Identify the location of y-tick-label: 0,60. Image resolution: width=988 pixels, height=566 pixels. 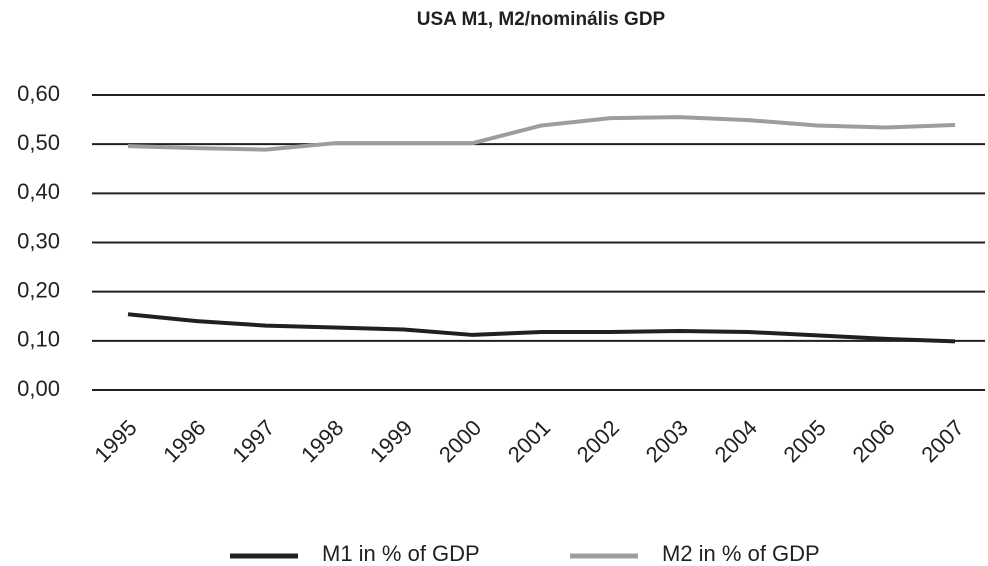
(38, 93).